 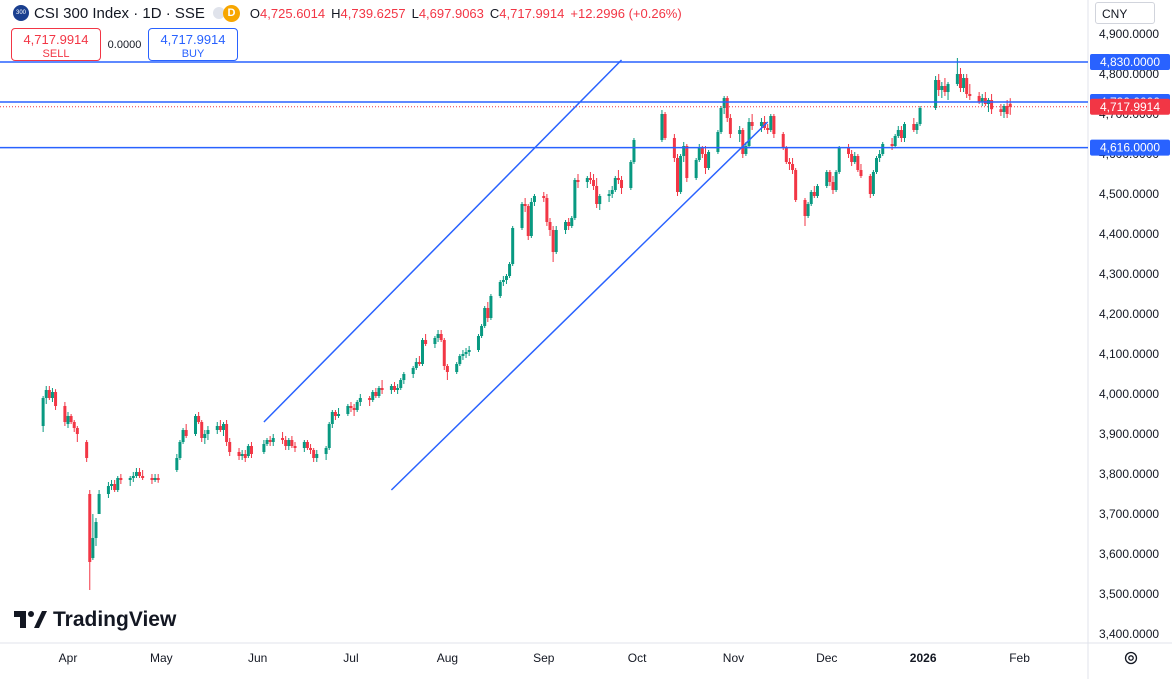 I want to click on buy-button: 4,717.9914 BUY, so click(x=193, y=44).